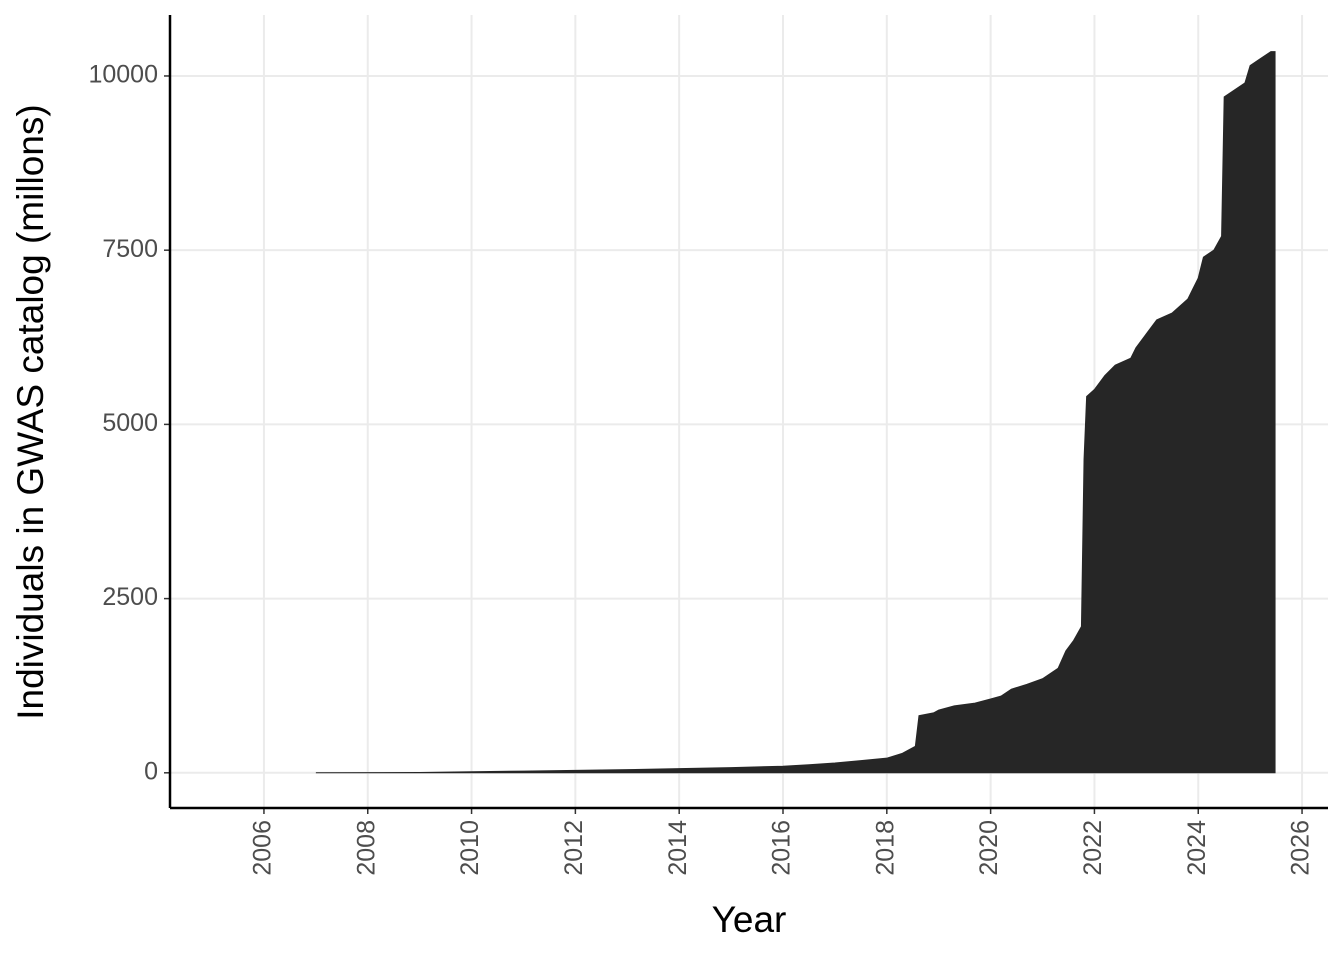  Describe the element at coordinates (123, 75) in the screenshot. I see `y-tick-label: 10000` at that location.